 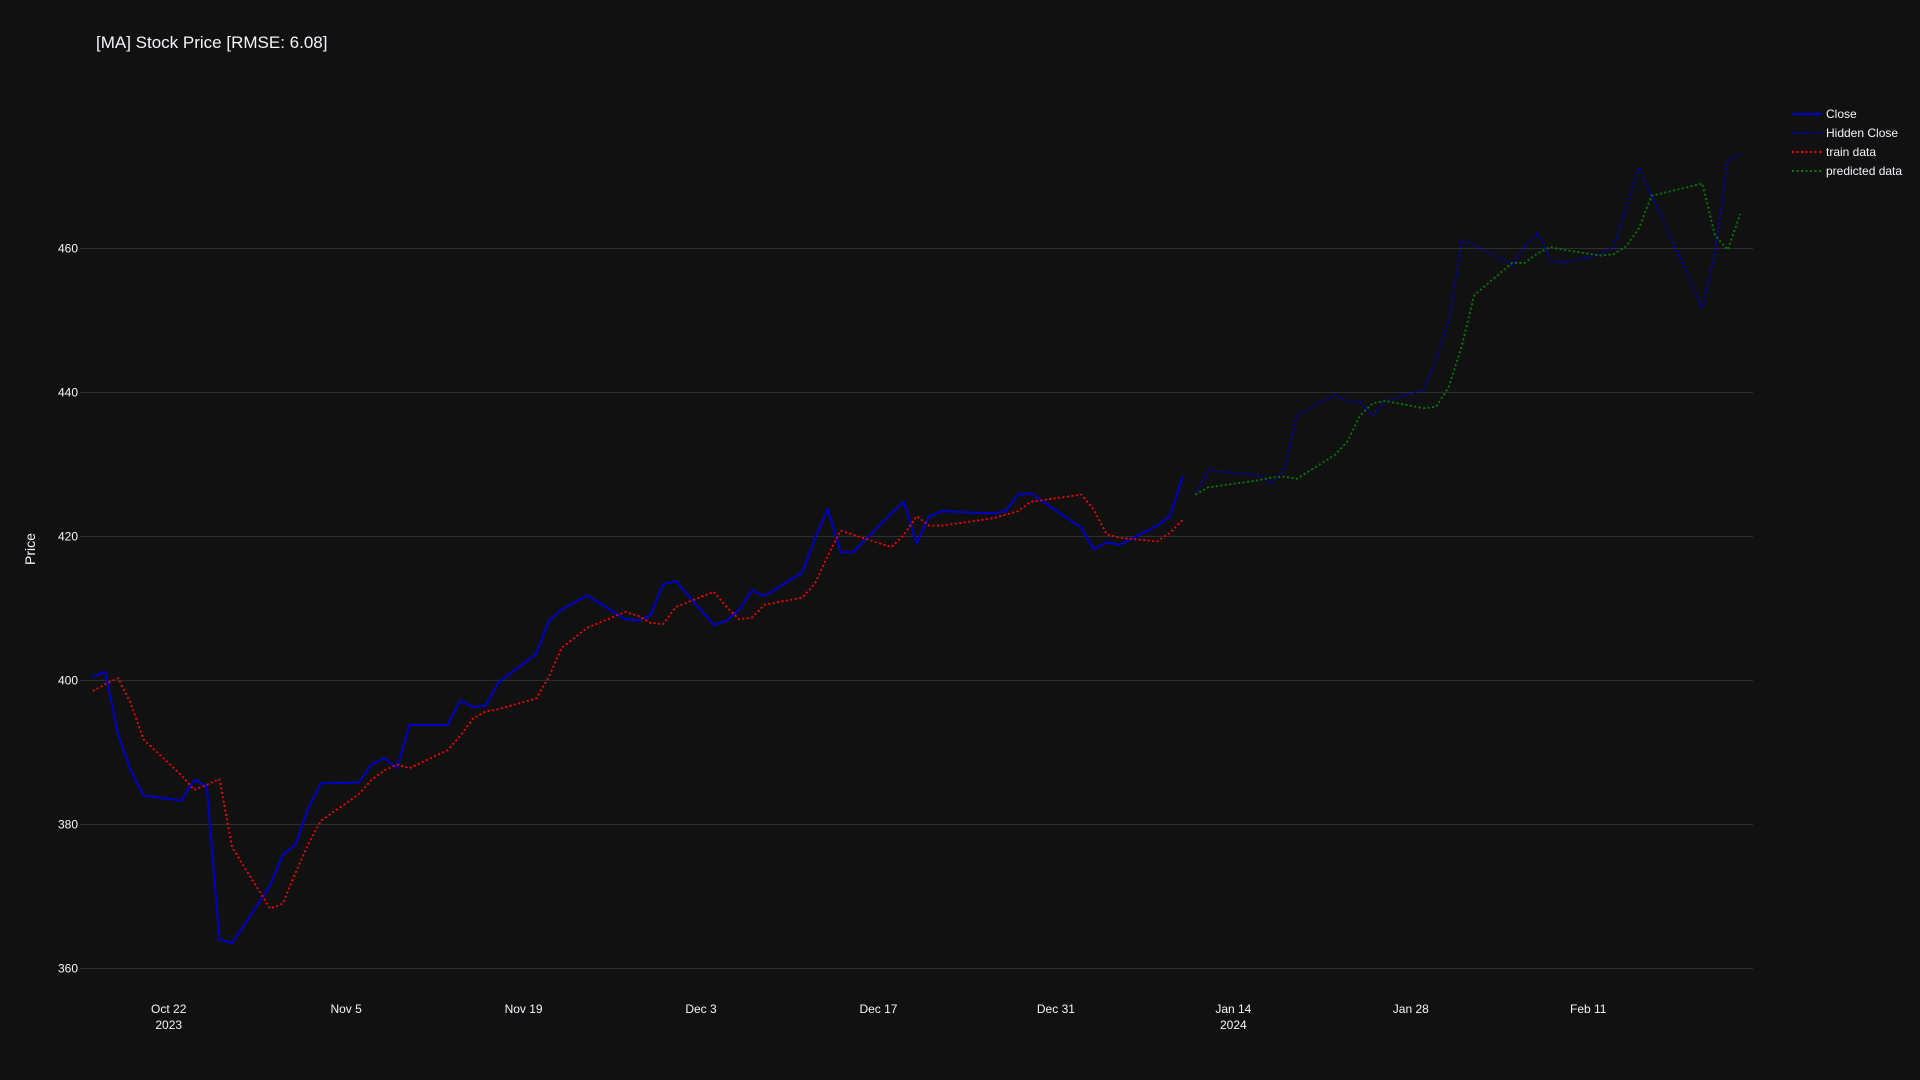 I want to click on chart-title: [MA] Stock Price [RMSE: 6.08], so click(x=212, y=42).